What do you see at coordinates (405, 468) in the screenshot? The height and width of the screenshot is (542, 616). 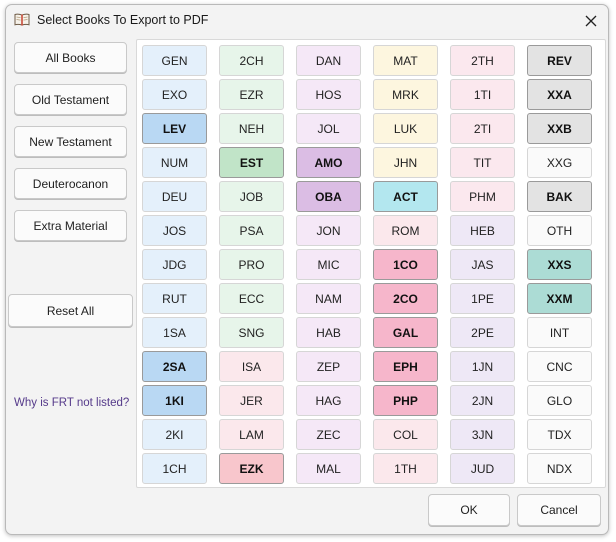 I see `book-cell-1th: 1TH` at bounding box center [405, 468].